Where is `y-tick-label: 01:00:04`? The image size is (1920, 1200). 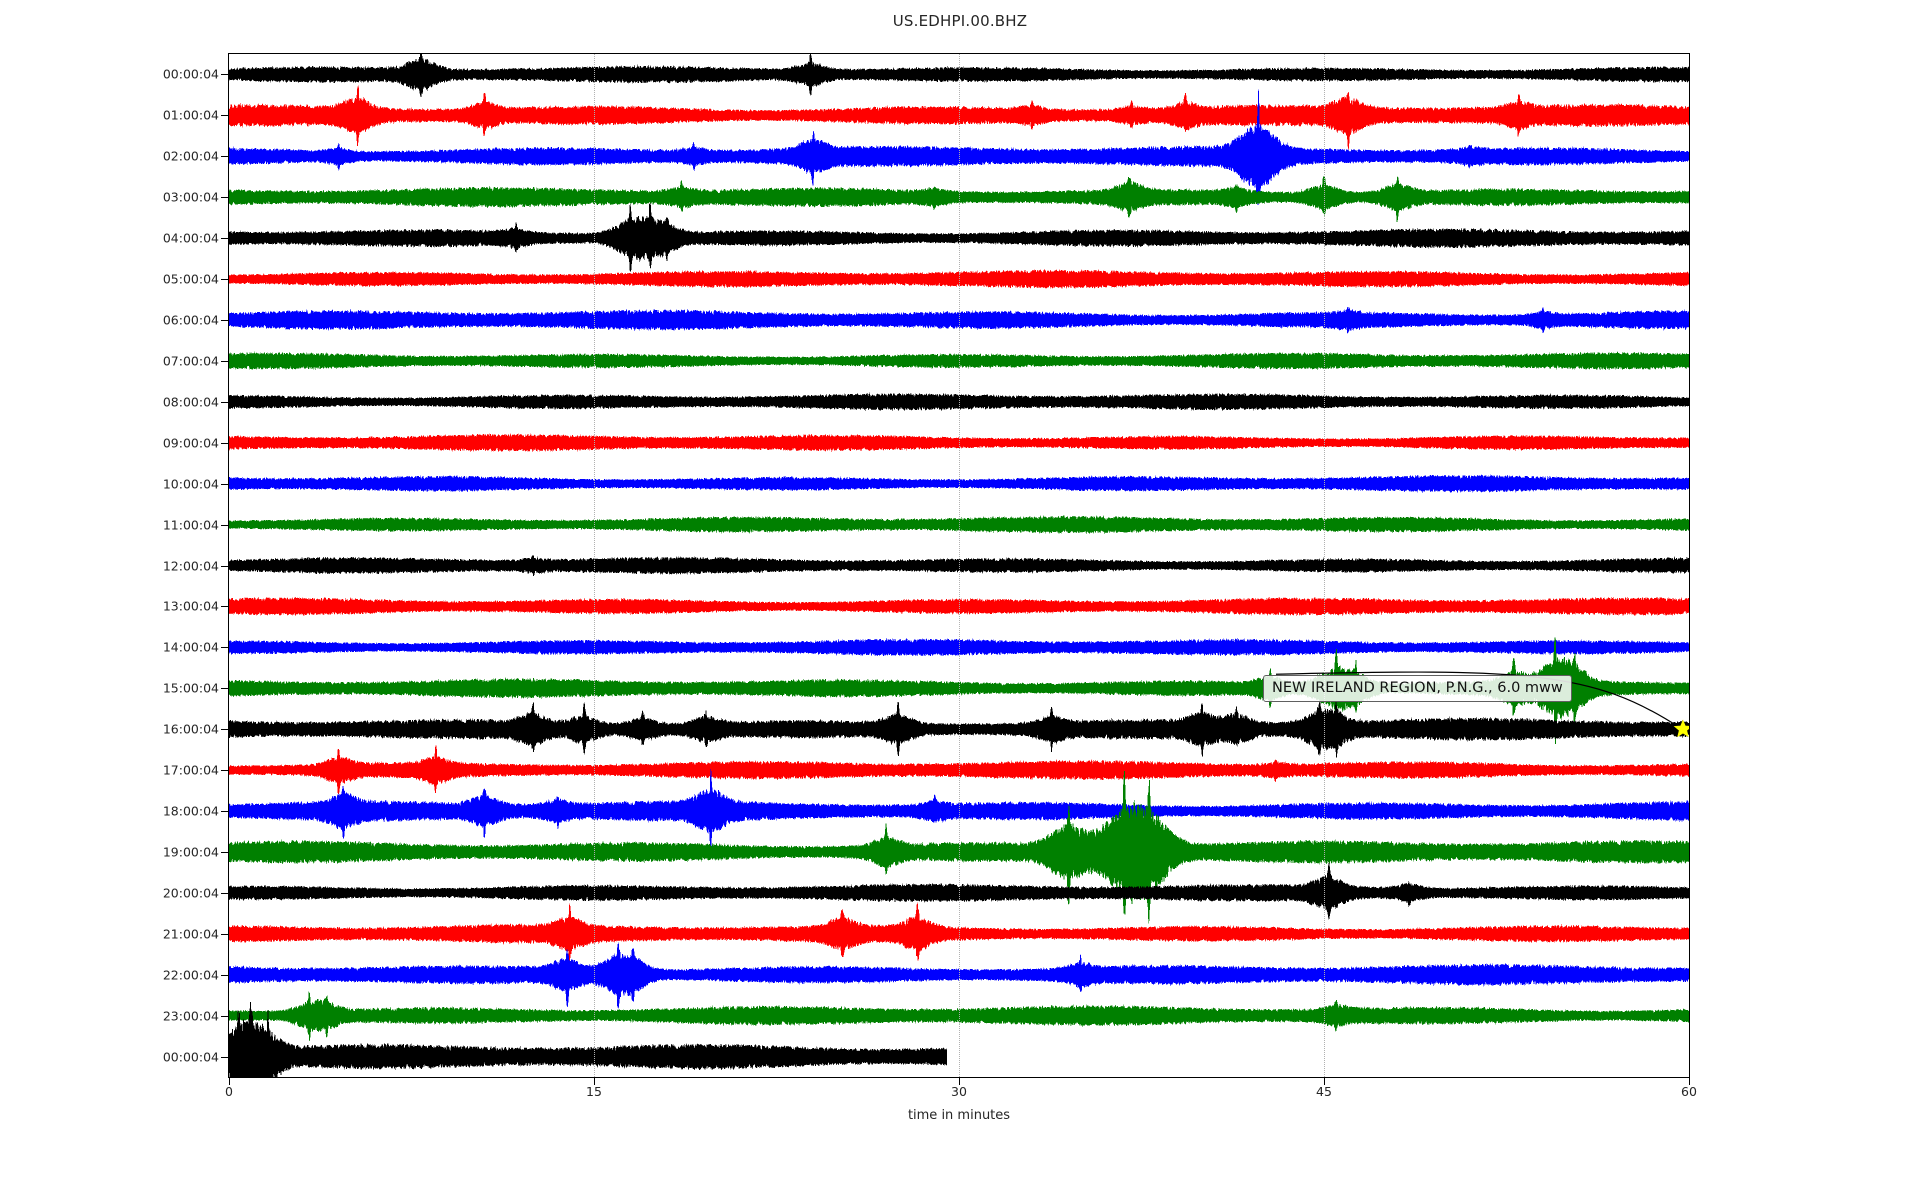
y-tick-label: 01:00:04 is located at coordinates (190, 115).